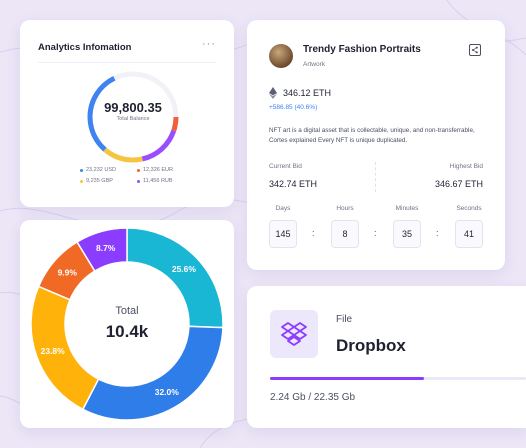 This screenshot has width=526, height=448. I want to click on bid-divider, so click(375, 177).